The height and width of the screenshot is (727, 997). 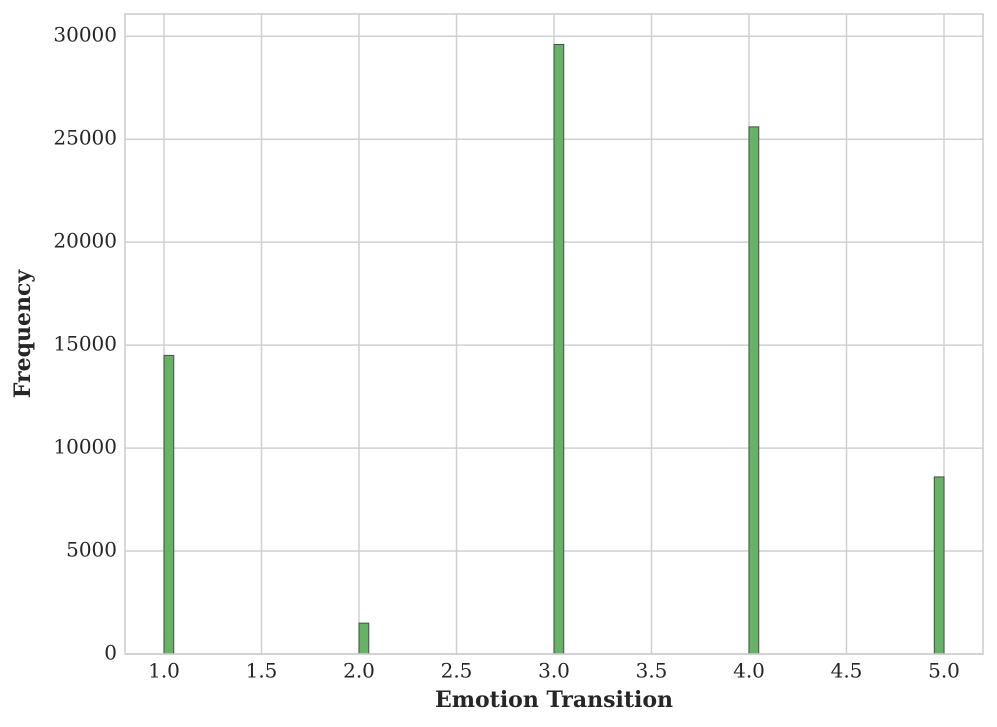 I want to click on x-tick-label: 4.5, so click(x=847, y=671).